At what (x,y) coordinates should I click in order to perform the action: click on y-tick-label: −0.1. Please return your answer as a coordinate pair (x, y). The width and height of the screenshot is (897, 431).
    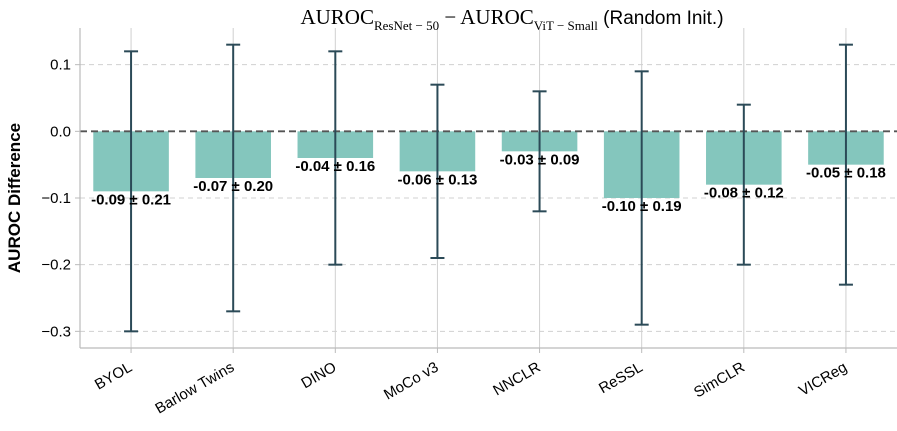
    Looking at the image, I should click on (56, 198).